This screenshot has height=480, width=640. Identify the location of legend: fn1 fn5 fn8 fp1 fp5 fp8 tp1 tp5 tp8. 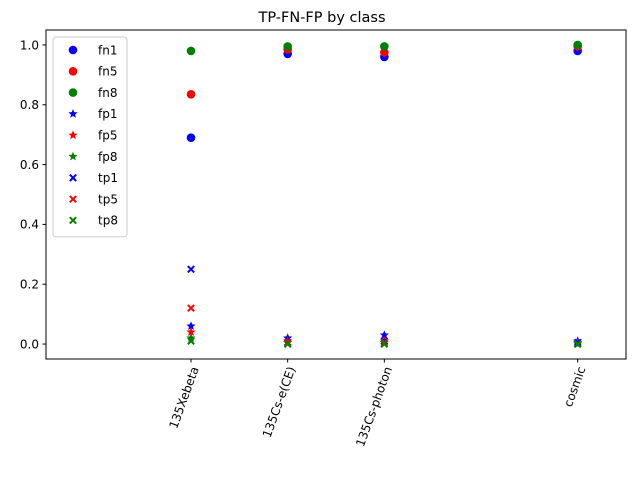
(90, 137).